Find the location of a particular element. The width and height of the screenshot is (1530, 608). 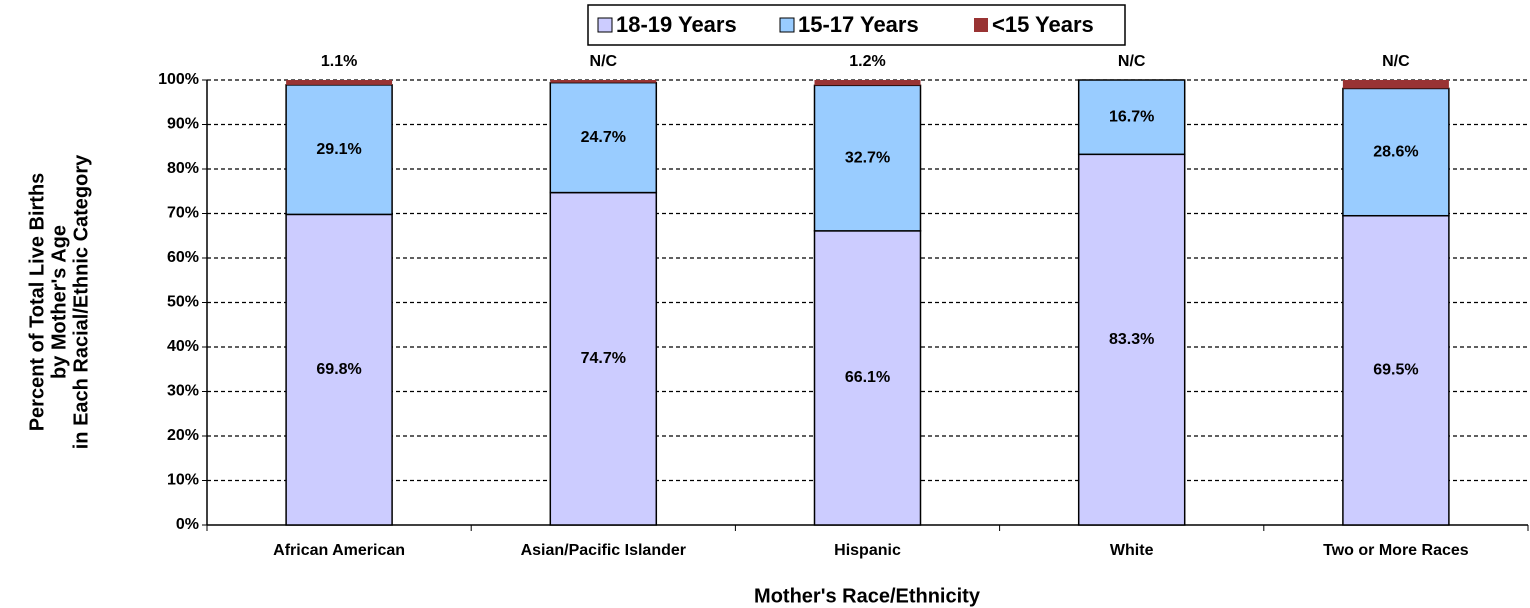

data-label: 16.7% is located at coordinates (1131, 116).